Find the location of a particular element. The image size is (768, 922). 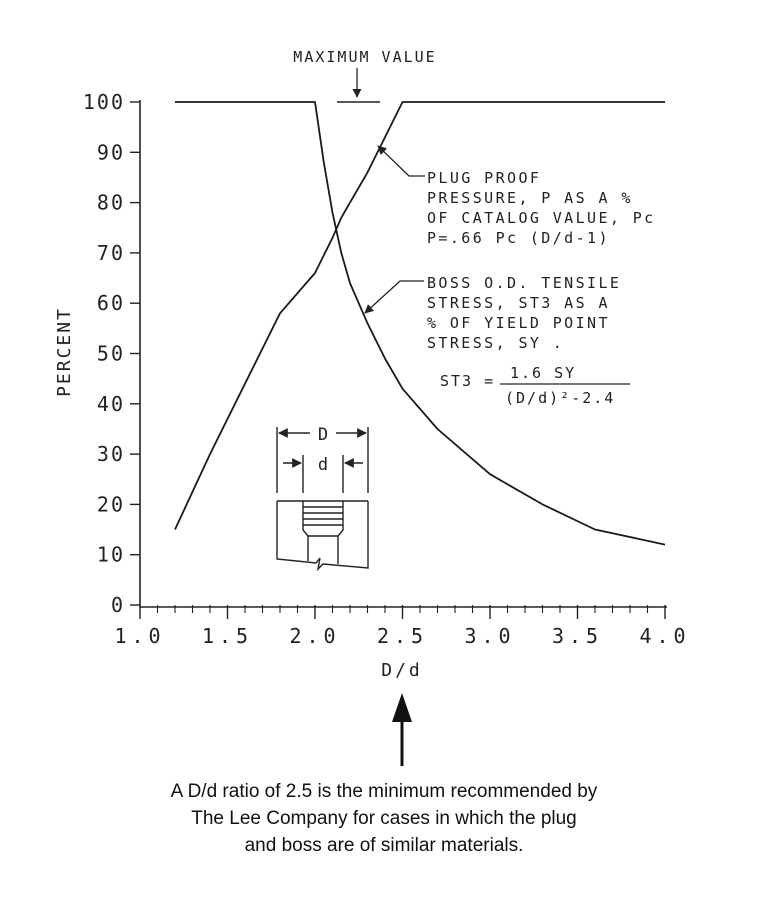

x-tick-label-0: 1.0 is located at coordinates (139, 636).